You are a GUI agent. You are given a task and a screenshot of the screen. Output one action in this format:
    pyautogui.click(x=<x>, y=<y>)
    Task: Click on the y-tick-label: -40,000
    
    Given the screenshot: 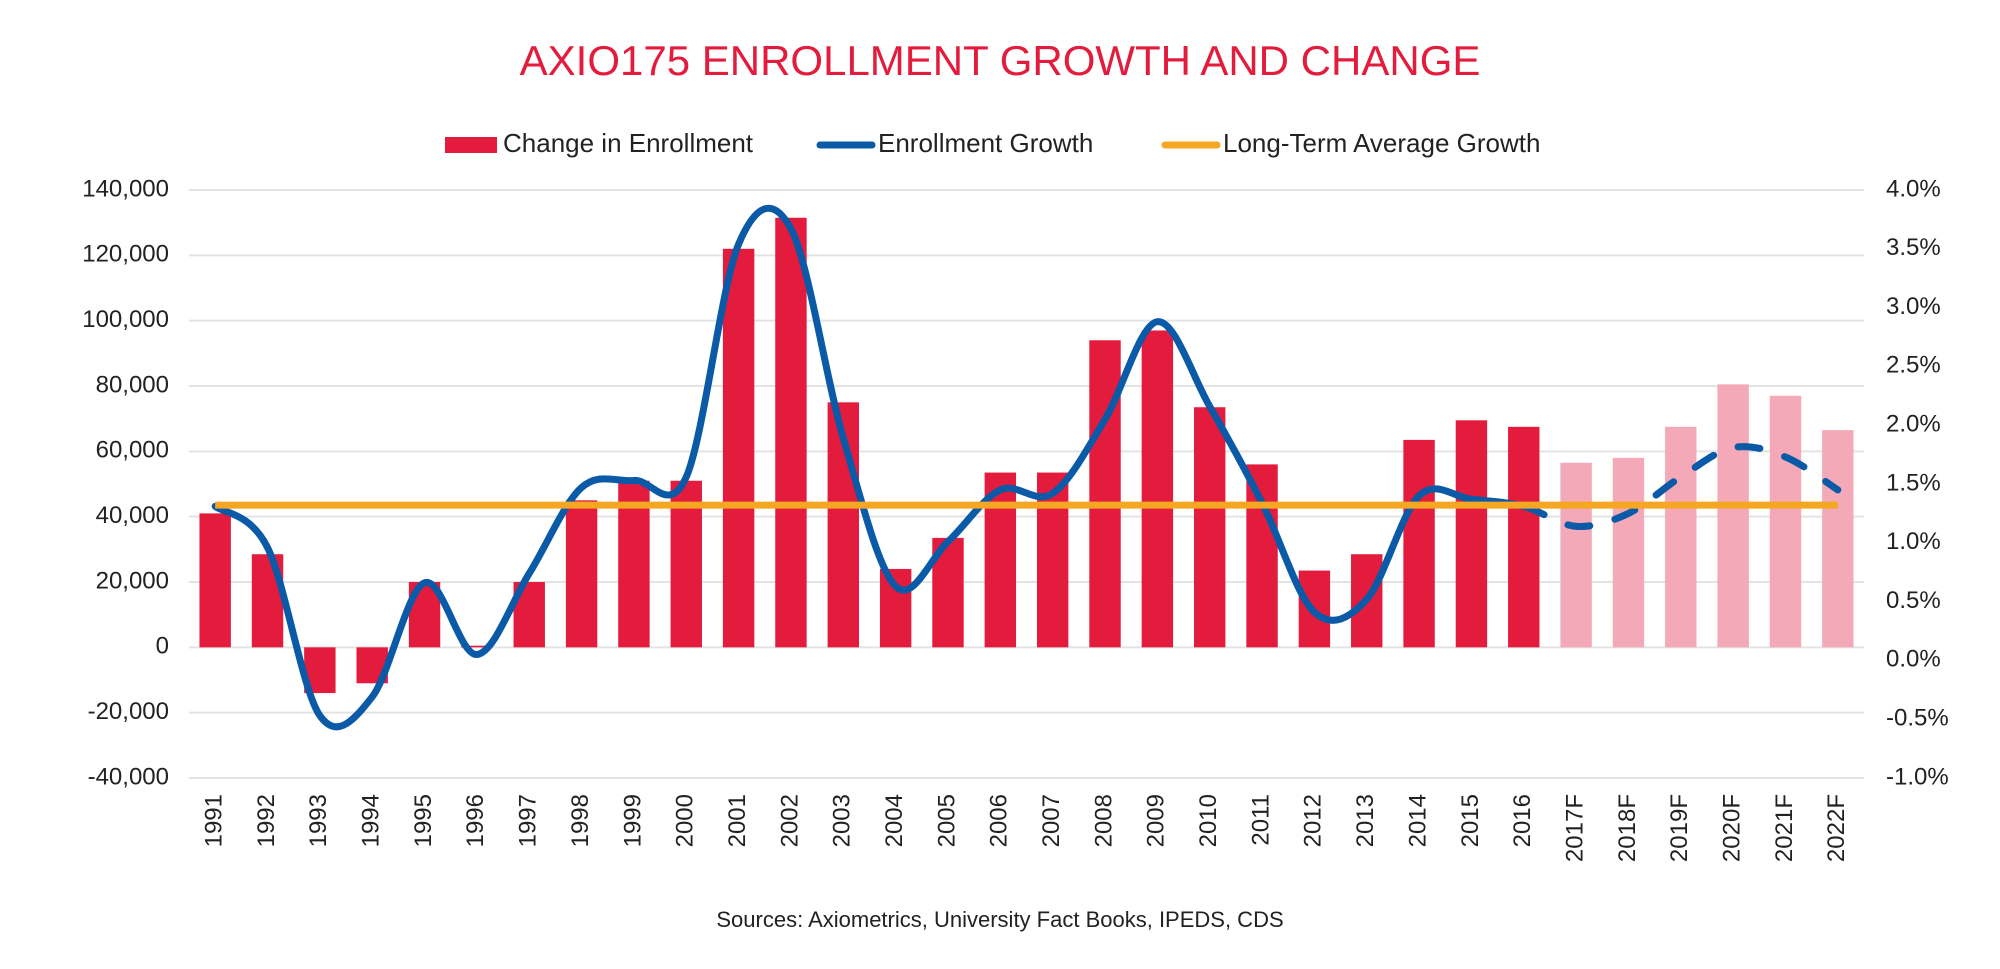 What is the action you would take?
    pyautogui.click(x=128, y=776)
    